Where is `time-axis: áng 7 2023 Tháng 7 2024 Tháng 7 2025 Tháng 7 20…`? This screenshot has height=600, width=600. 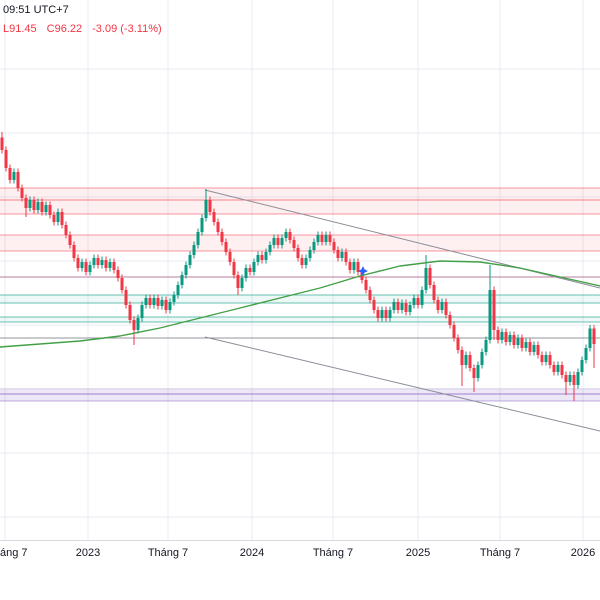
time-axis: áng 7 2023 Tháng 7 2024 Tháng 7 2025 Tháng 7 20… is located at coordinates (300, 570).